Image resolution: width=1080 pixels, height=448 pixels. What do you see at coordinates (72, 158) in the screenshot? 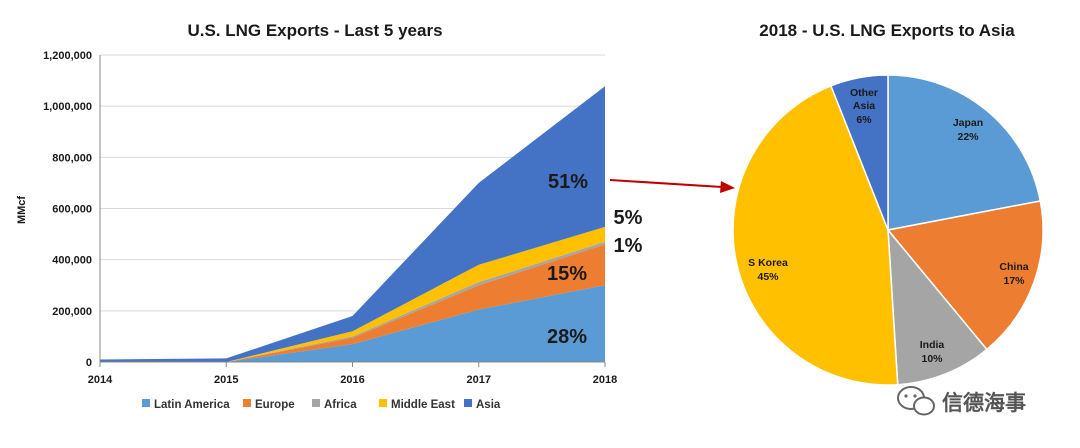
I see `y-tick-label: 800,000` at bounding box center [72, 158].